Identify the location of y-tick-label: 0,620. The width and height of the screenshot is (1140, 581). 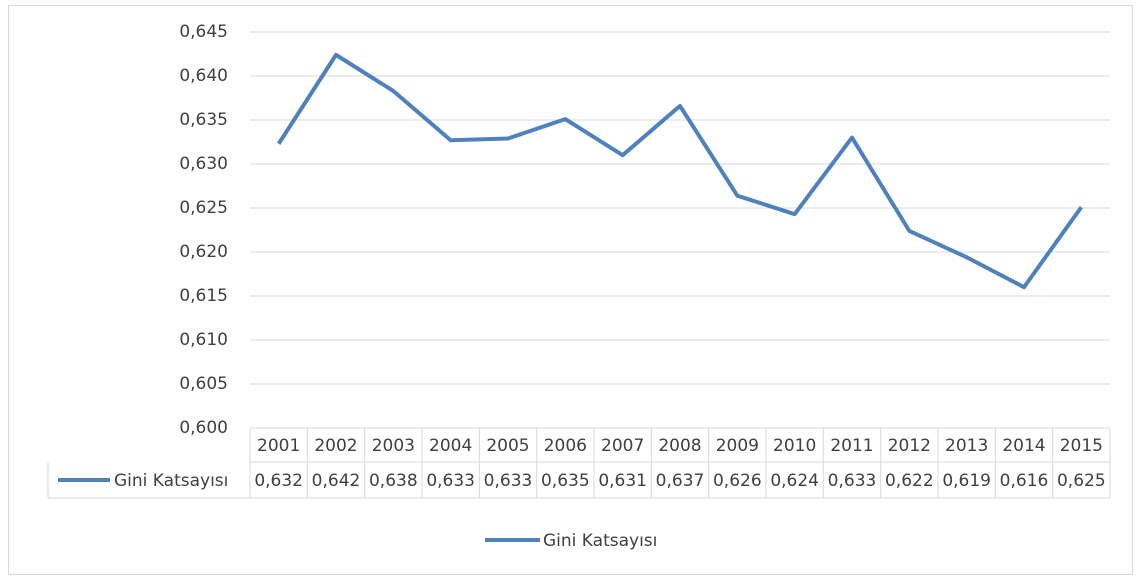
(203, 252).